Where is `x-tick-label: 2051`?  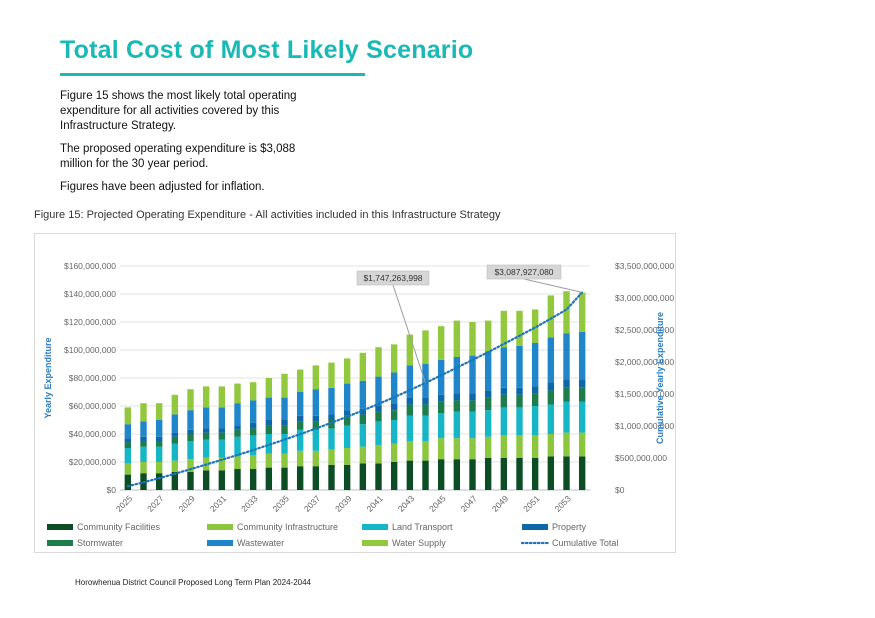
x-tick-label: 2051 is located at coordinates (531, 503).